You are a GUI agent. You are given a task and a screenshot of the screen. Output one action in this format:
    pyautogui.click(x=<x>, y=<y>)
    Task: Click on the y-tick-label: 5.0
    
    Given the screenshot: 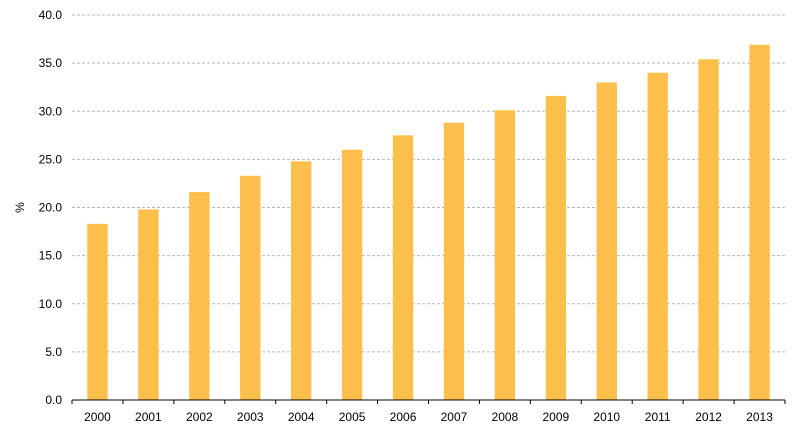 What is the action you would take?
    pyautogui.click(x=53, y=352)
    